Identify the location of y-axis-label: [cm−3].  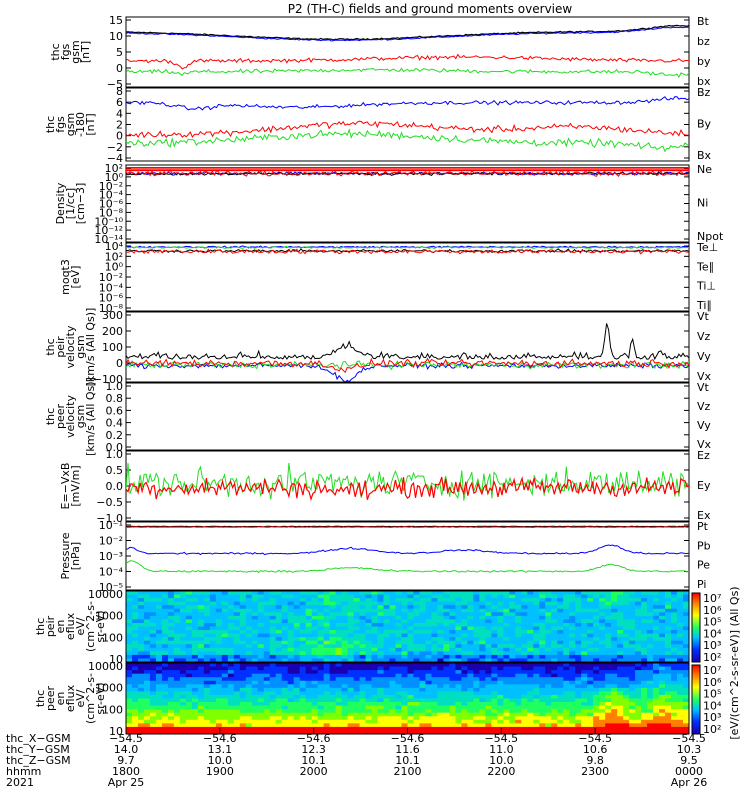
(80, 204).